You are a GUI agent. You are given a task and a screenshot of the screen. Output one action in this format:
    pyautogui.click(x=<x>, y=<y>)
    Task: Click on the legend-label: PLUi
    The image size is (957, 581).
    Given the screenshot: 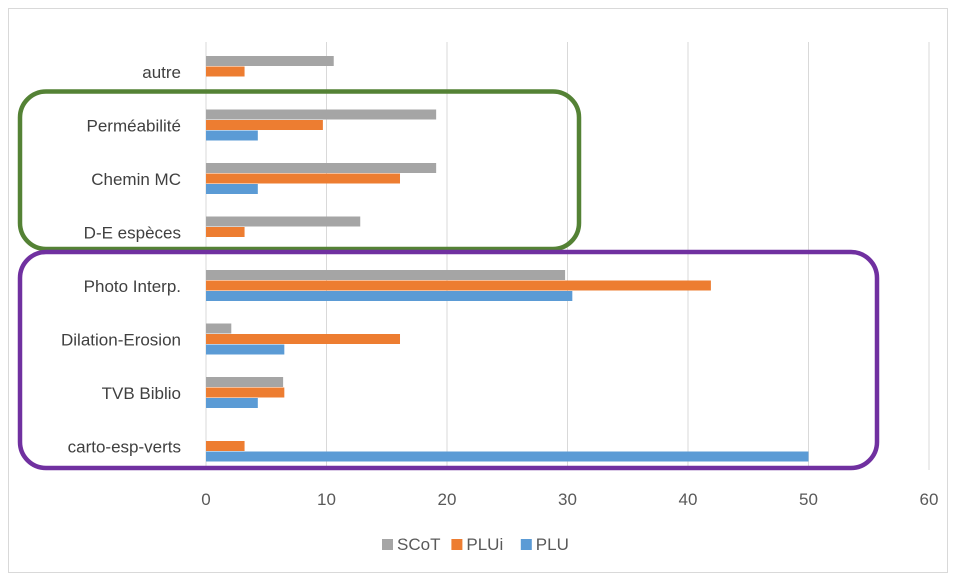 What is the action you would take?
    pyautogui.click(x=484, y=544)
    